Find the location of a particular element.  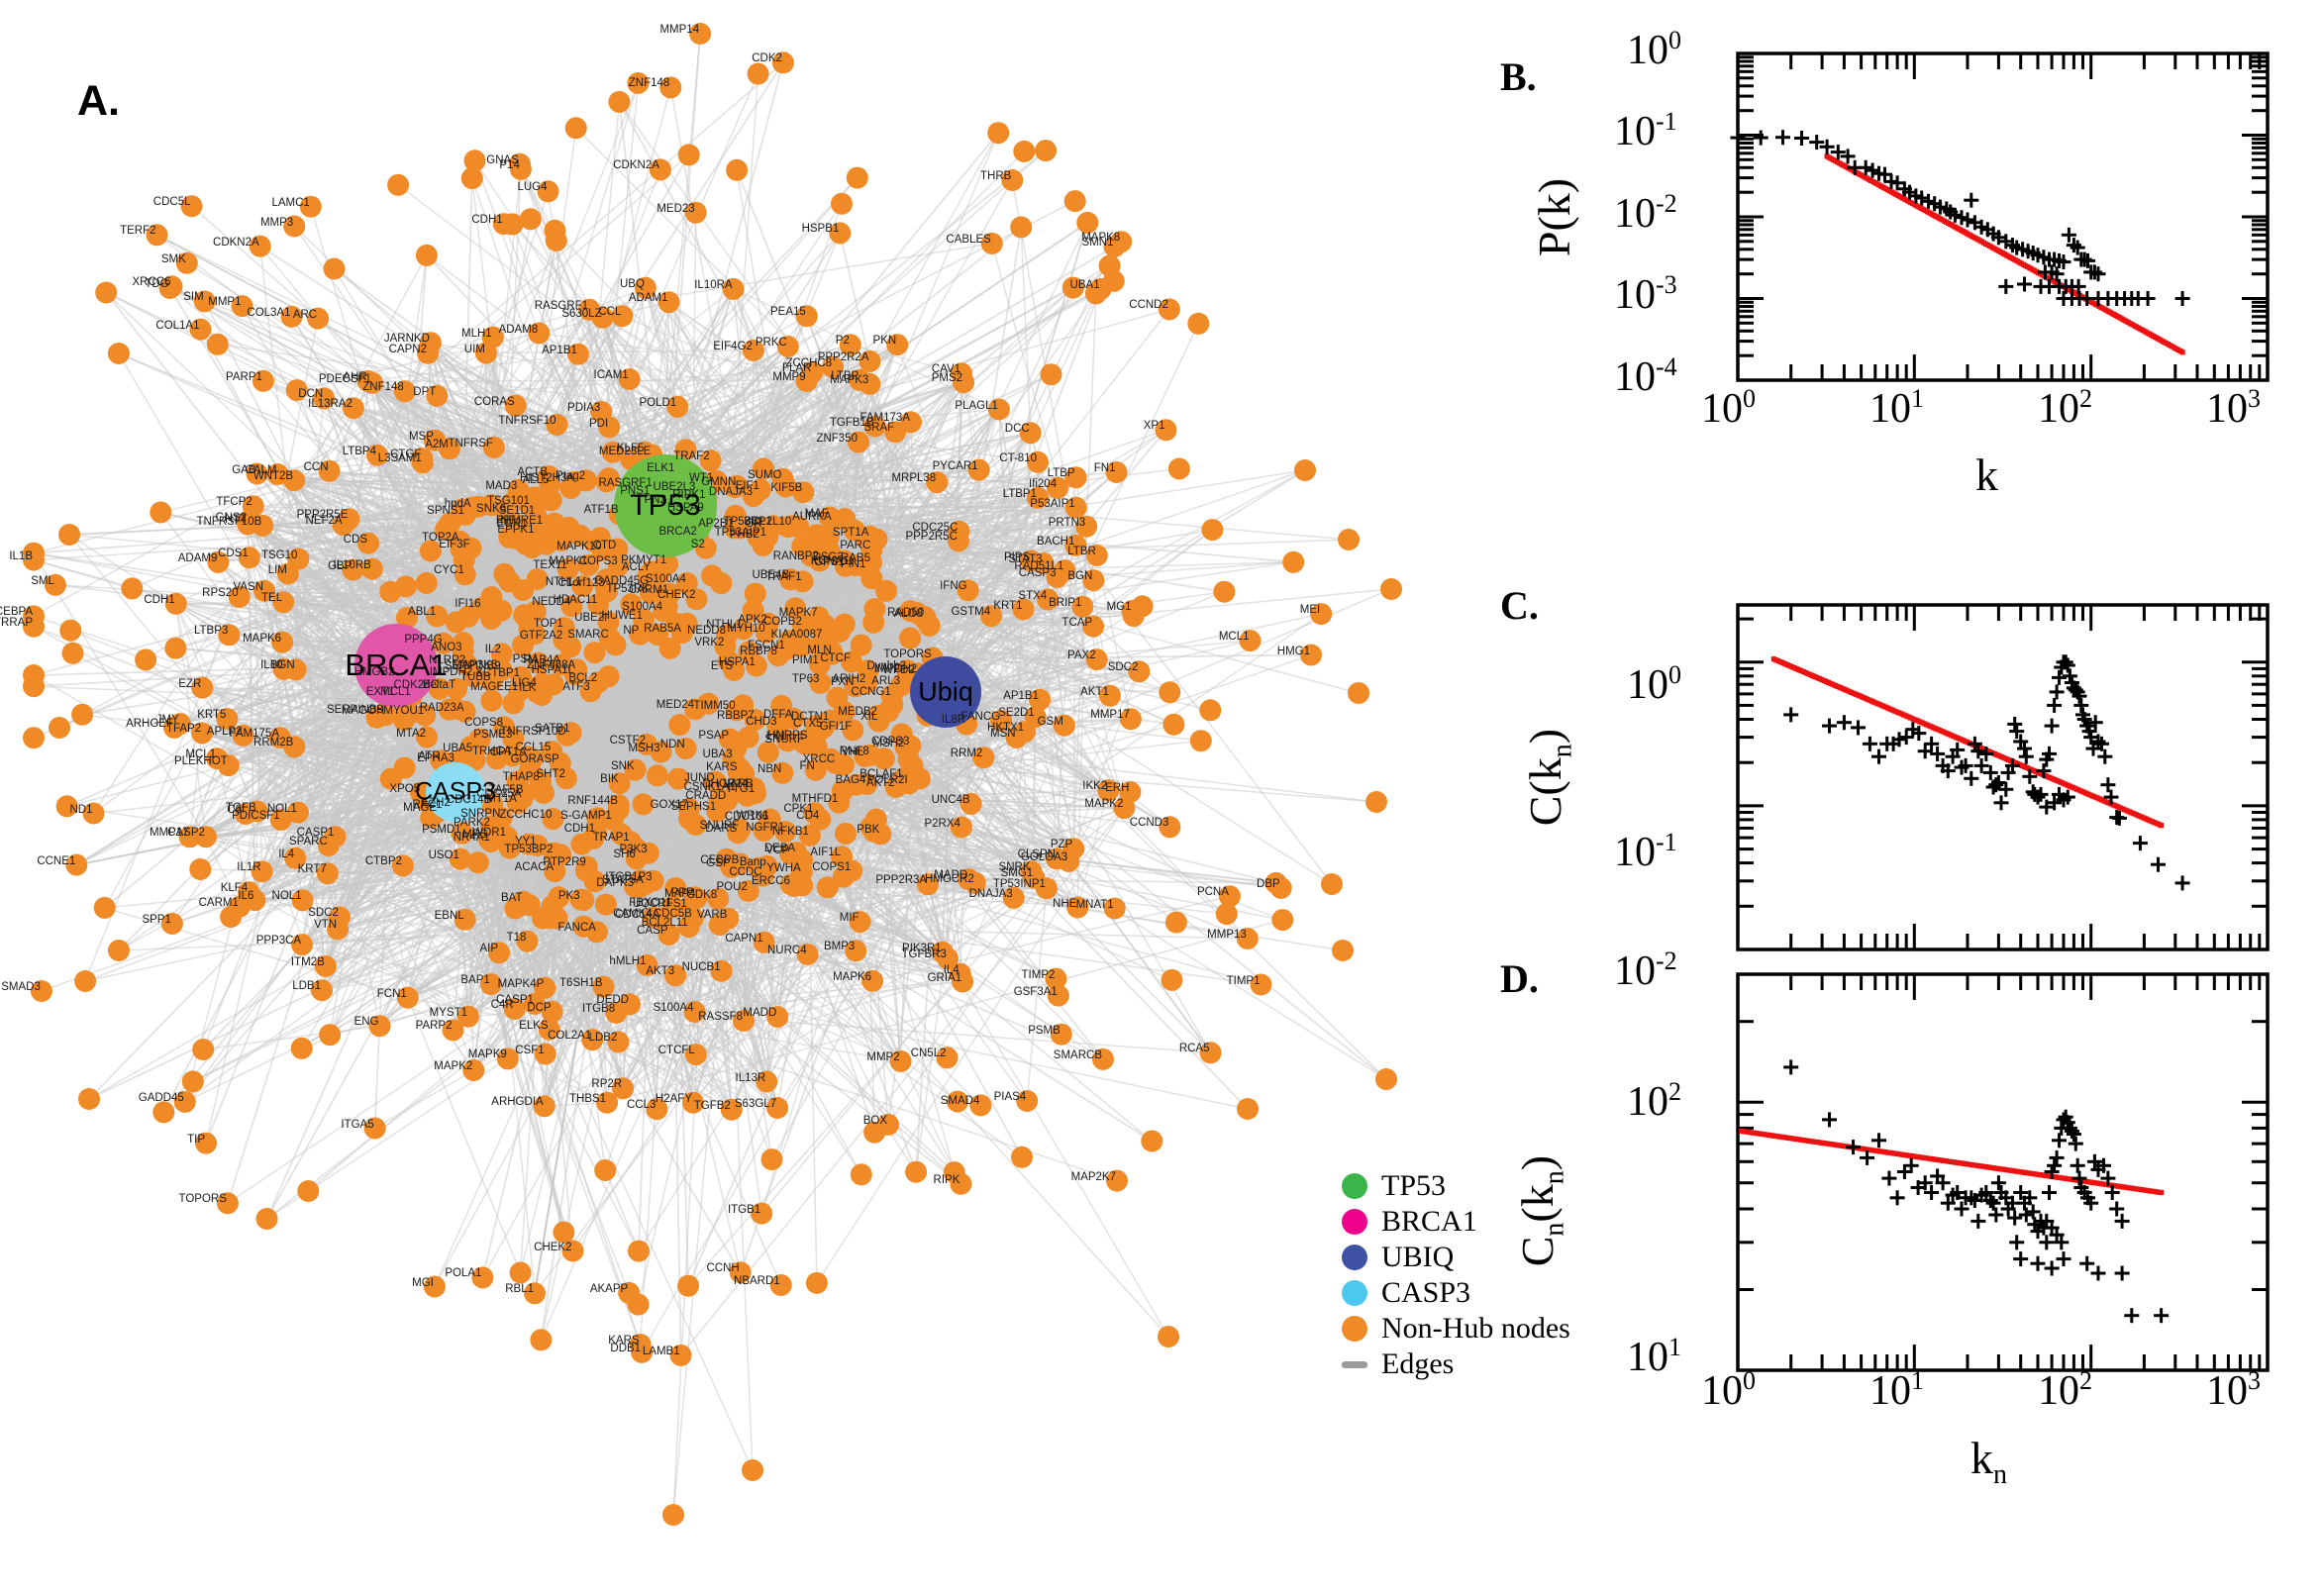

panel-b-chart: 10⁰ 10⁻¹ 10⁻² 10⁻³ 10⁻⁴ 10⁰ 10¹ 10² 10³ P(k) k is located at coordinates (1926, 263).